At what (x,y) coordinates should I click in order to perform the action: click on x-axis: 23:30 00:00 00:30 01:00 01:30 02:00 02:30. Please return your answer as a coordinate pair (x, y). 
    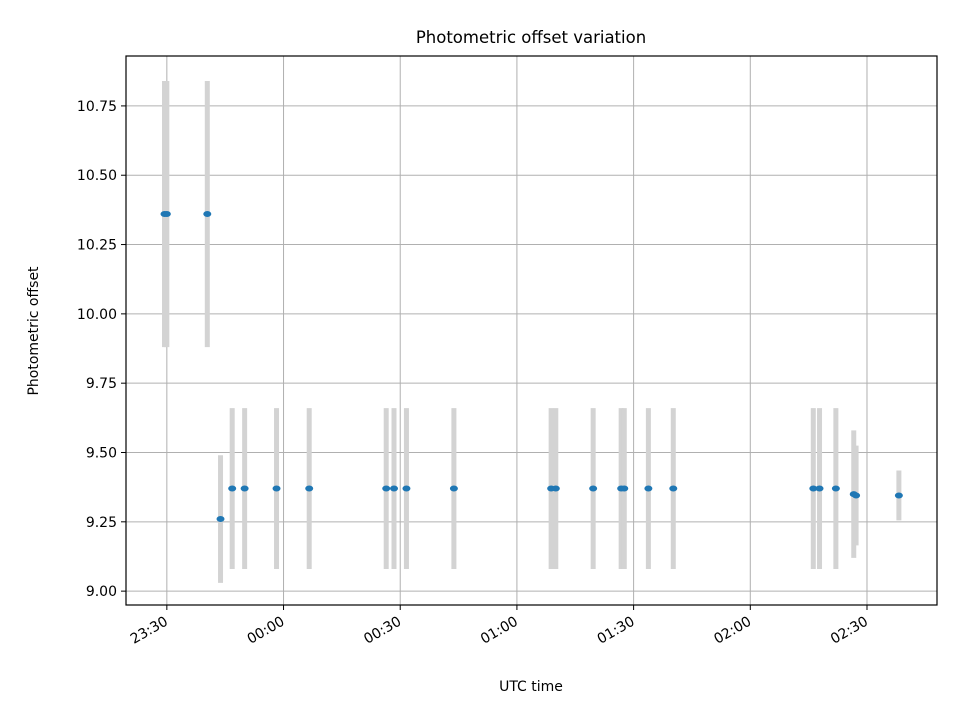
    Looking at the image, I should click on (499, 626).